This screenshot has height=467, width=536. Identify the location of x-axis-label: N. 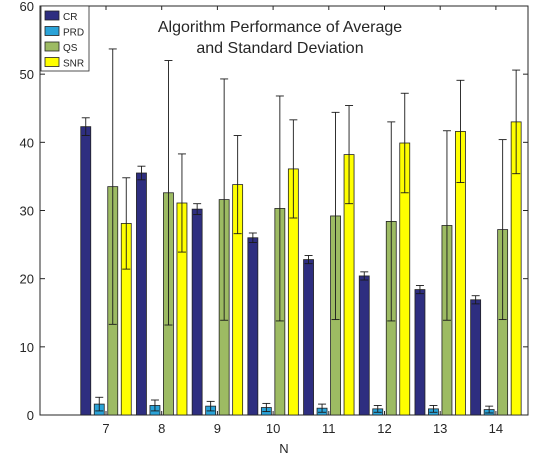
(283, 448).